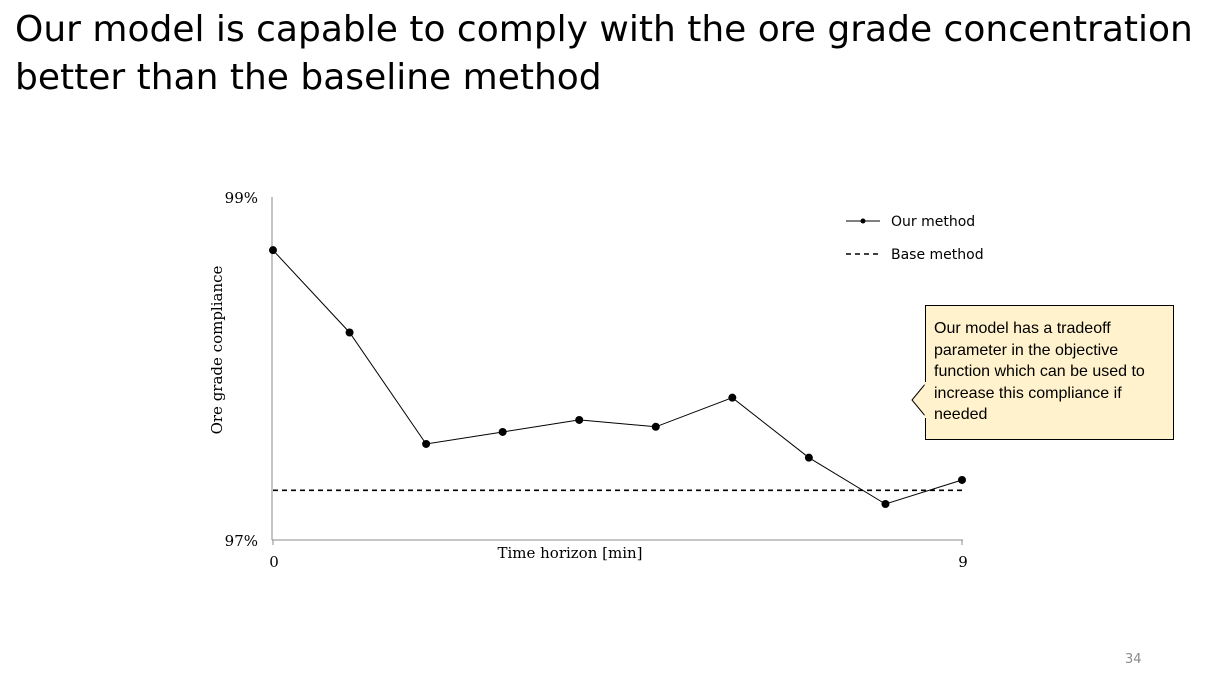 The width and height of the screenshot is (1231, 685). I want to click on y-tick-label: 99%, so click(241, 198).